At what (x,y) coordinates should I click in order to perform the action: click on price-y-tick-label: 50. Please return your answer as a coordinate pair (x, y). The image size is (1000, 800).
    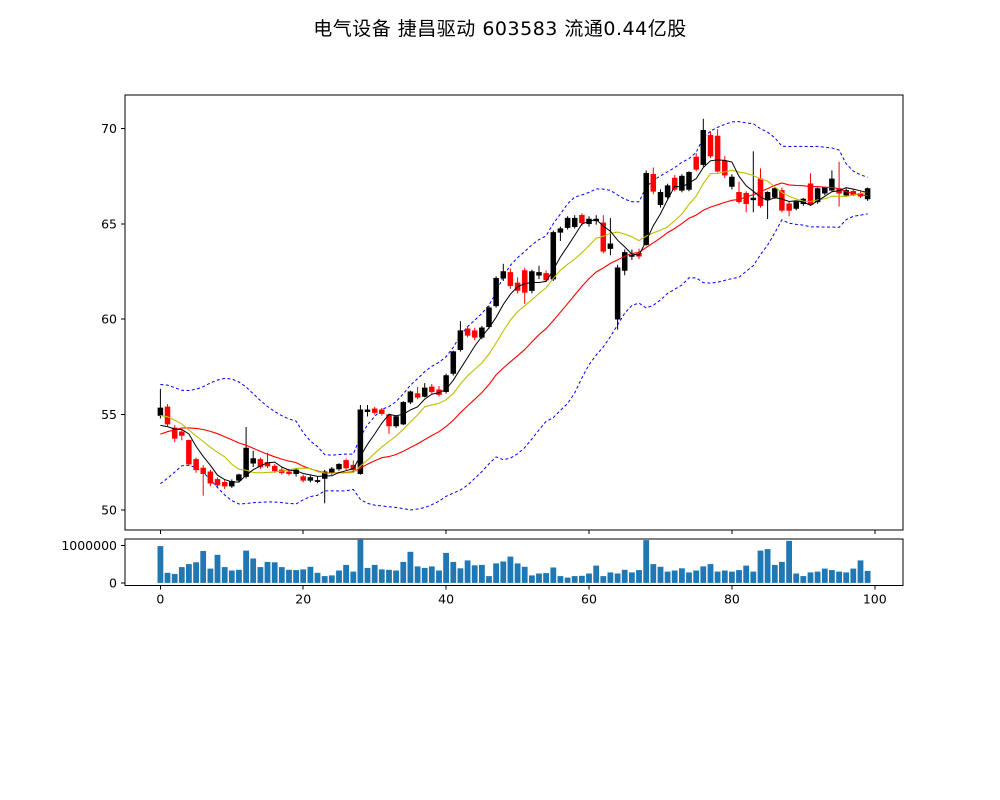
    Looking at the image, I should click on (109, 509).